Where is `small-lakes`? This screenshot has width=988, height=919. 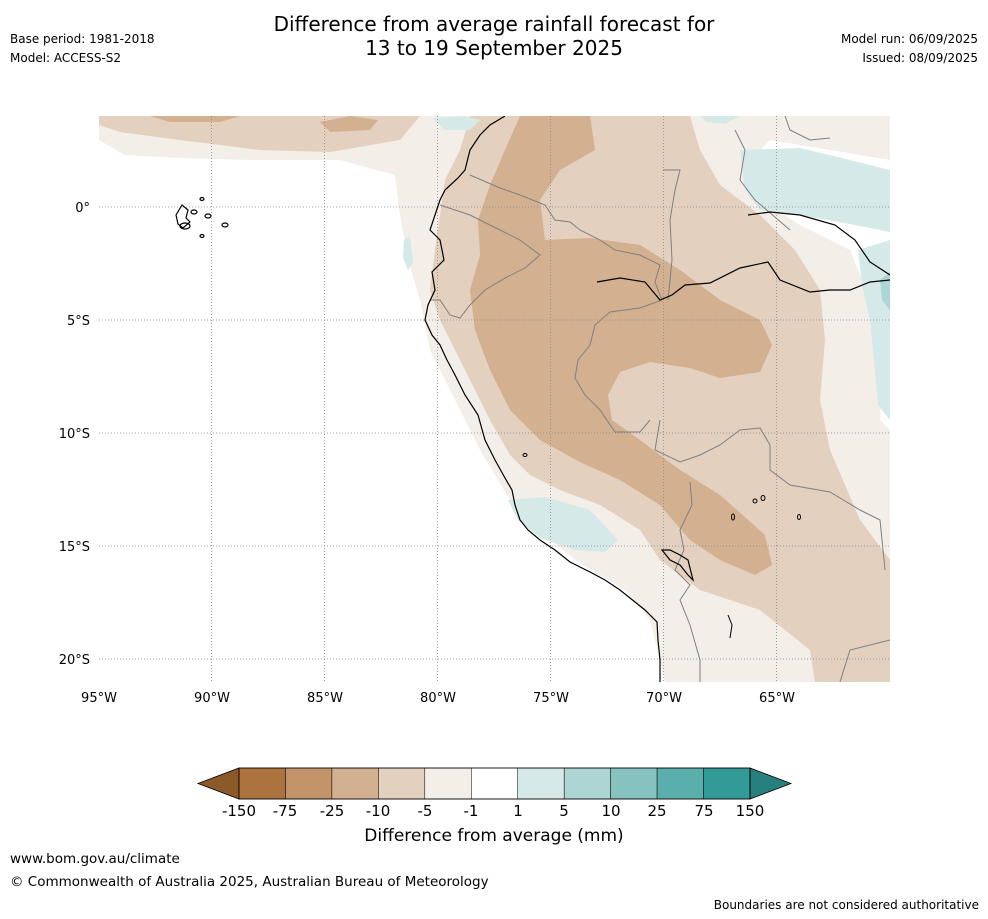
small-lakes is located at coordinates (661, 546).